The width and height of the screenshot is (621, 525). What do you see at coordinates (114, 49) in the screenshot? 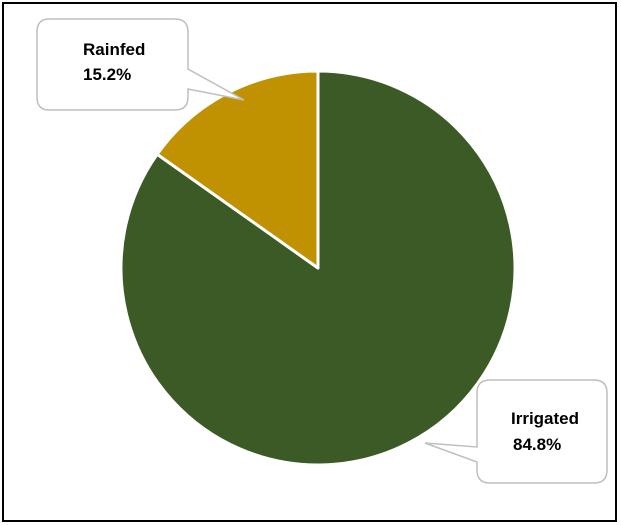
I see `callout-label-rainfed: Rainfed` at bounding box center [114, 49].